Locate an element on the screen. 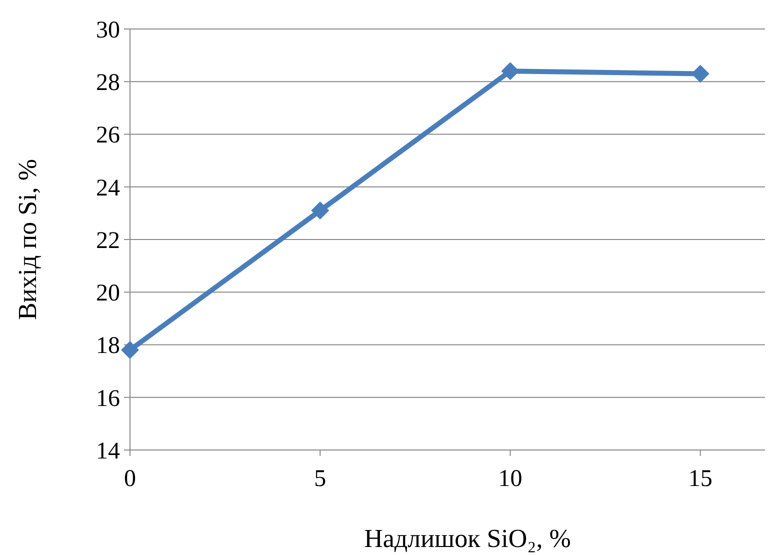 This screenshot has width=768, height=555. y-axis-title: Вихід по Si, % is located at coordinates (27, 239).